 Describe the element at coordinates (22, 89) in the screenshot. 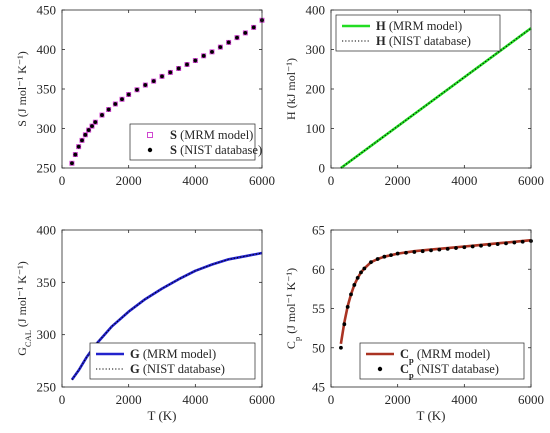

I see `y-axis-label: S (J mol⁻¹ K⁻¹)` at that location.